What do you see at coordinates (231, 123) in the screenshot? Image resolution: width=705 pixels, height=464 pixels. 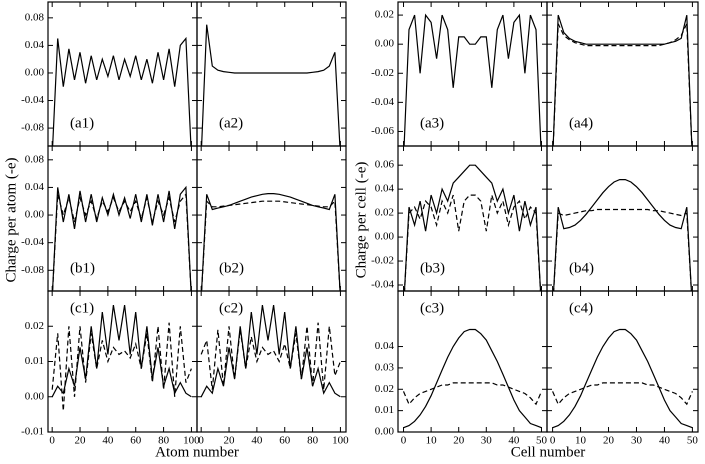 I see `panel-label: (a2)` at bounding box center [231, 123].